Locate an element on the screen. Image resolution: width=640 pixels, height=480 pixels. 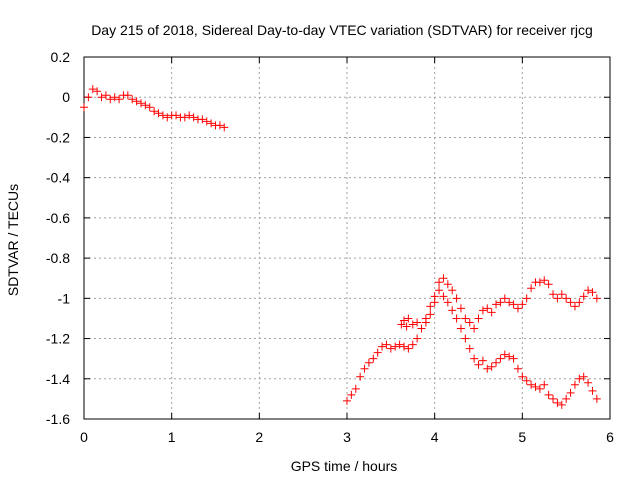
y-axis-label: SDTVAR / TECUs is located at coordinates (13, 240).